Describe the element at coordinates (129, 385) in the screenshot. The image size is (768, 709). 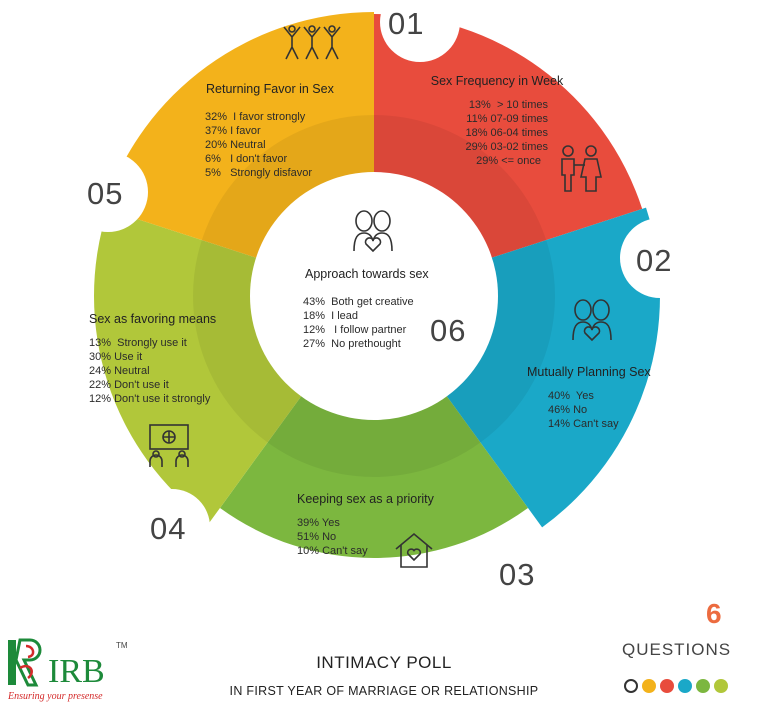
I see `segment-04-line: 22% Don't use it` at that location.